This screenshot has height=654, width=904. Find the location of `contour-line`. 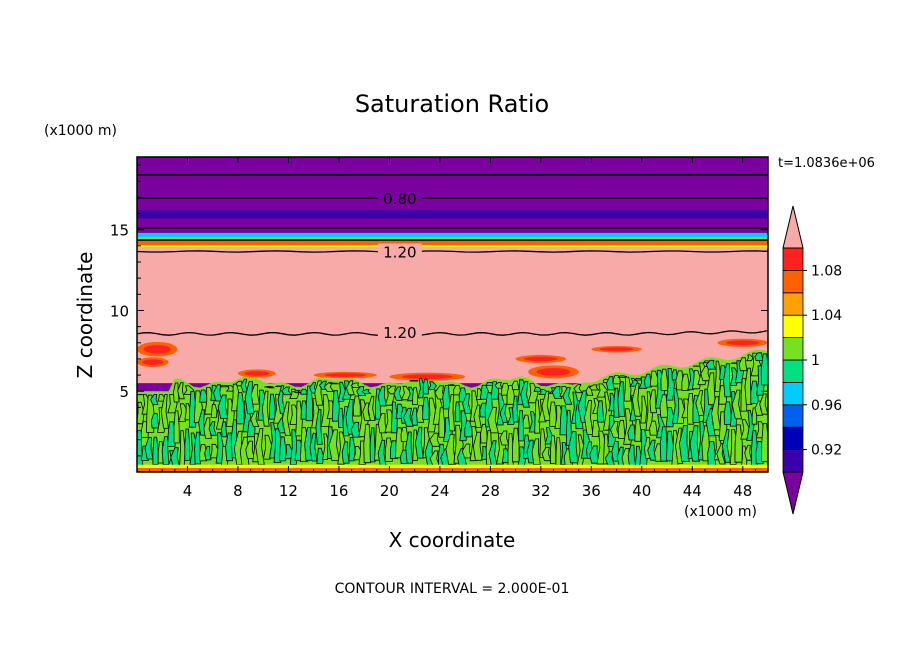

contour-line is located at coordinates (452, 251).